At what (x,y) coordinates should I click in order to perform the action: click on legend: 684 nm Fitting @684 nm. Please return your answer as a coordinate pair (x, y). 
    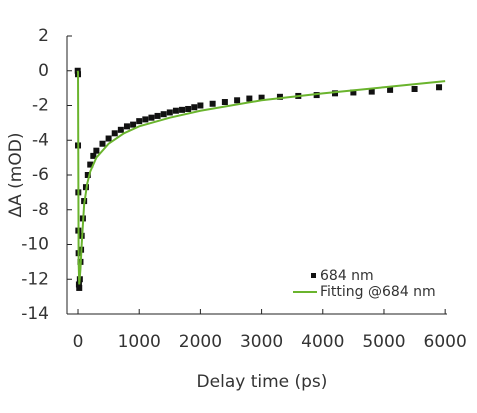
    Looking at the image, I should click on (364, 284).